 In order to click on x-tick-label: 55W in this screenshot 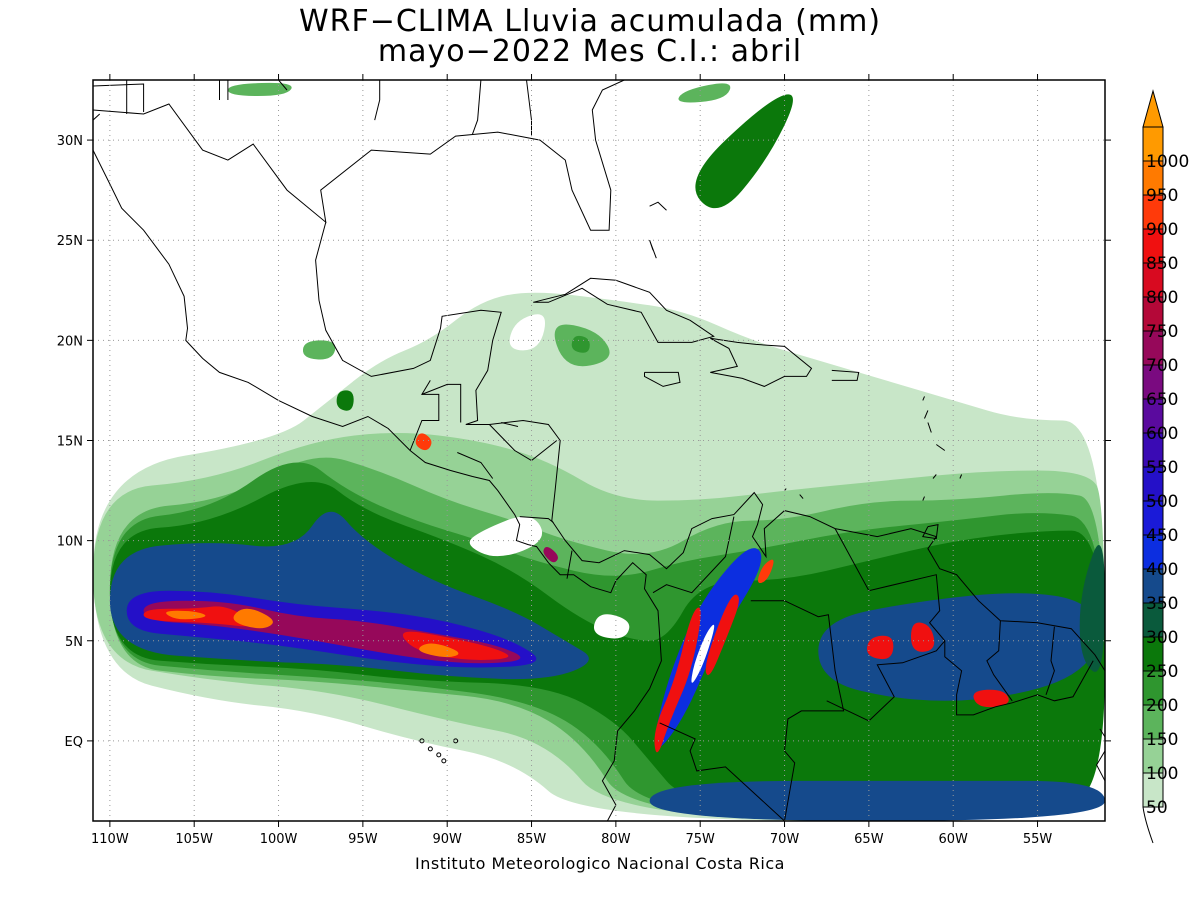, I will do `click(1038, 839)`.